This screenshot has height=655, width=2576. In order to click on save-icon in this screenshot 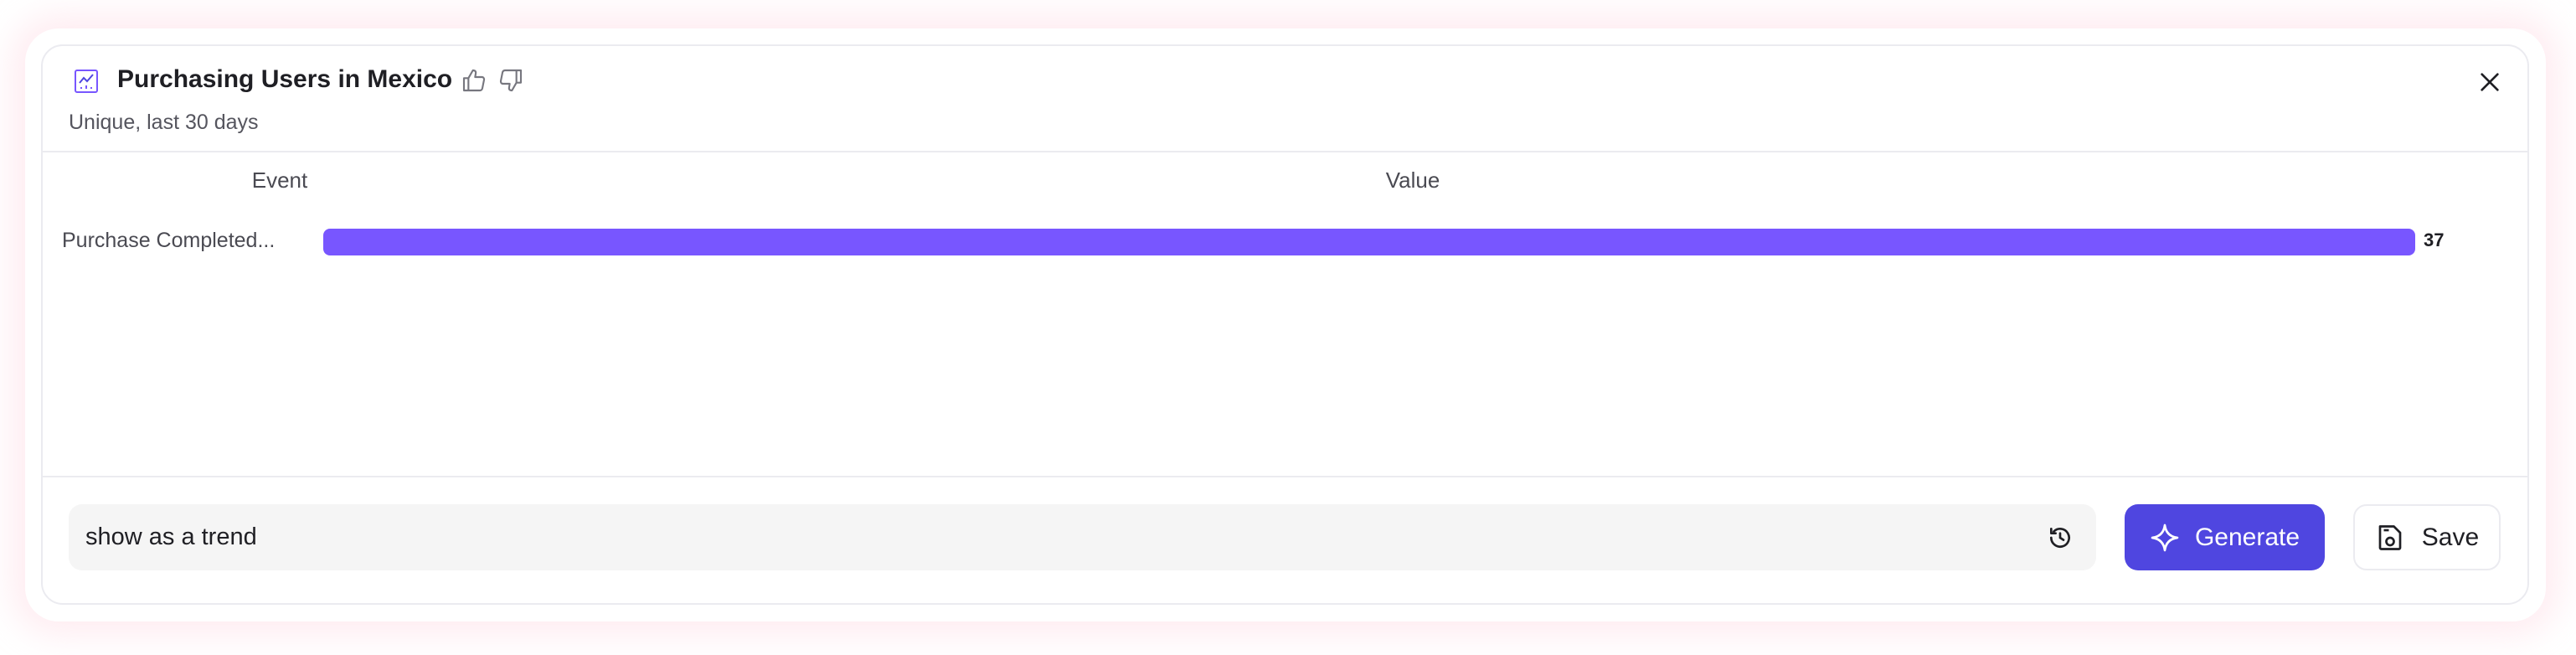, I will do `click(2390, 537)`.